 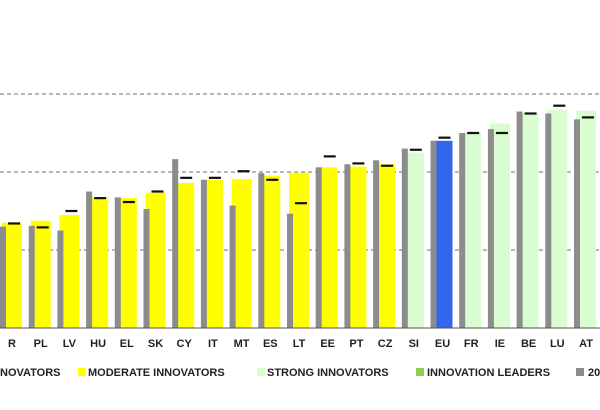 I want to click on year-bar-at, so click(x=577, y=223).